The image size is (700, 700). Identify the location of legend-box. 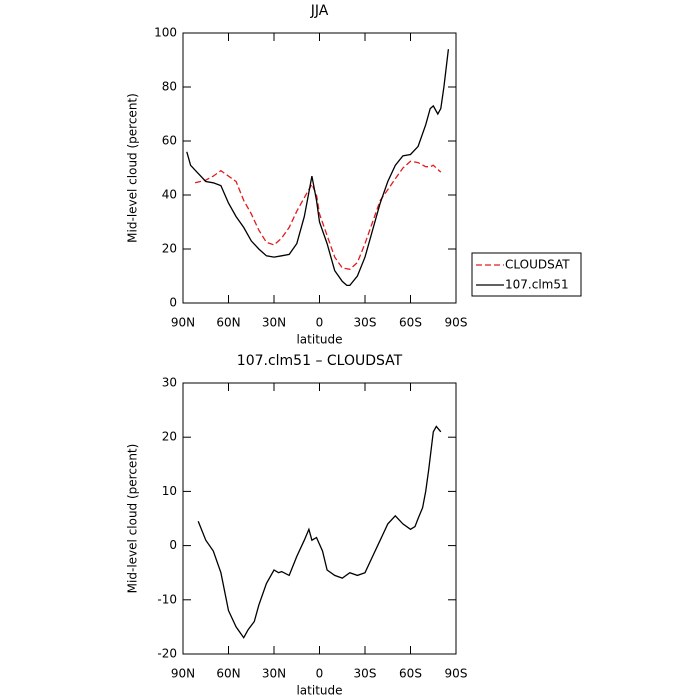
(526, 274).